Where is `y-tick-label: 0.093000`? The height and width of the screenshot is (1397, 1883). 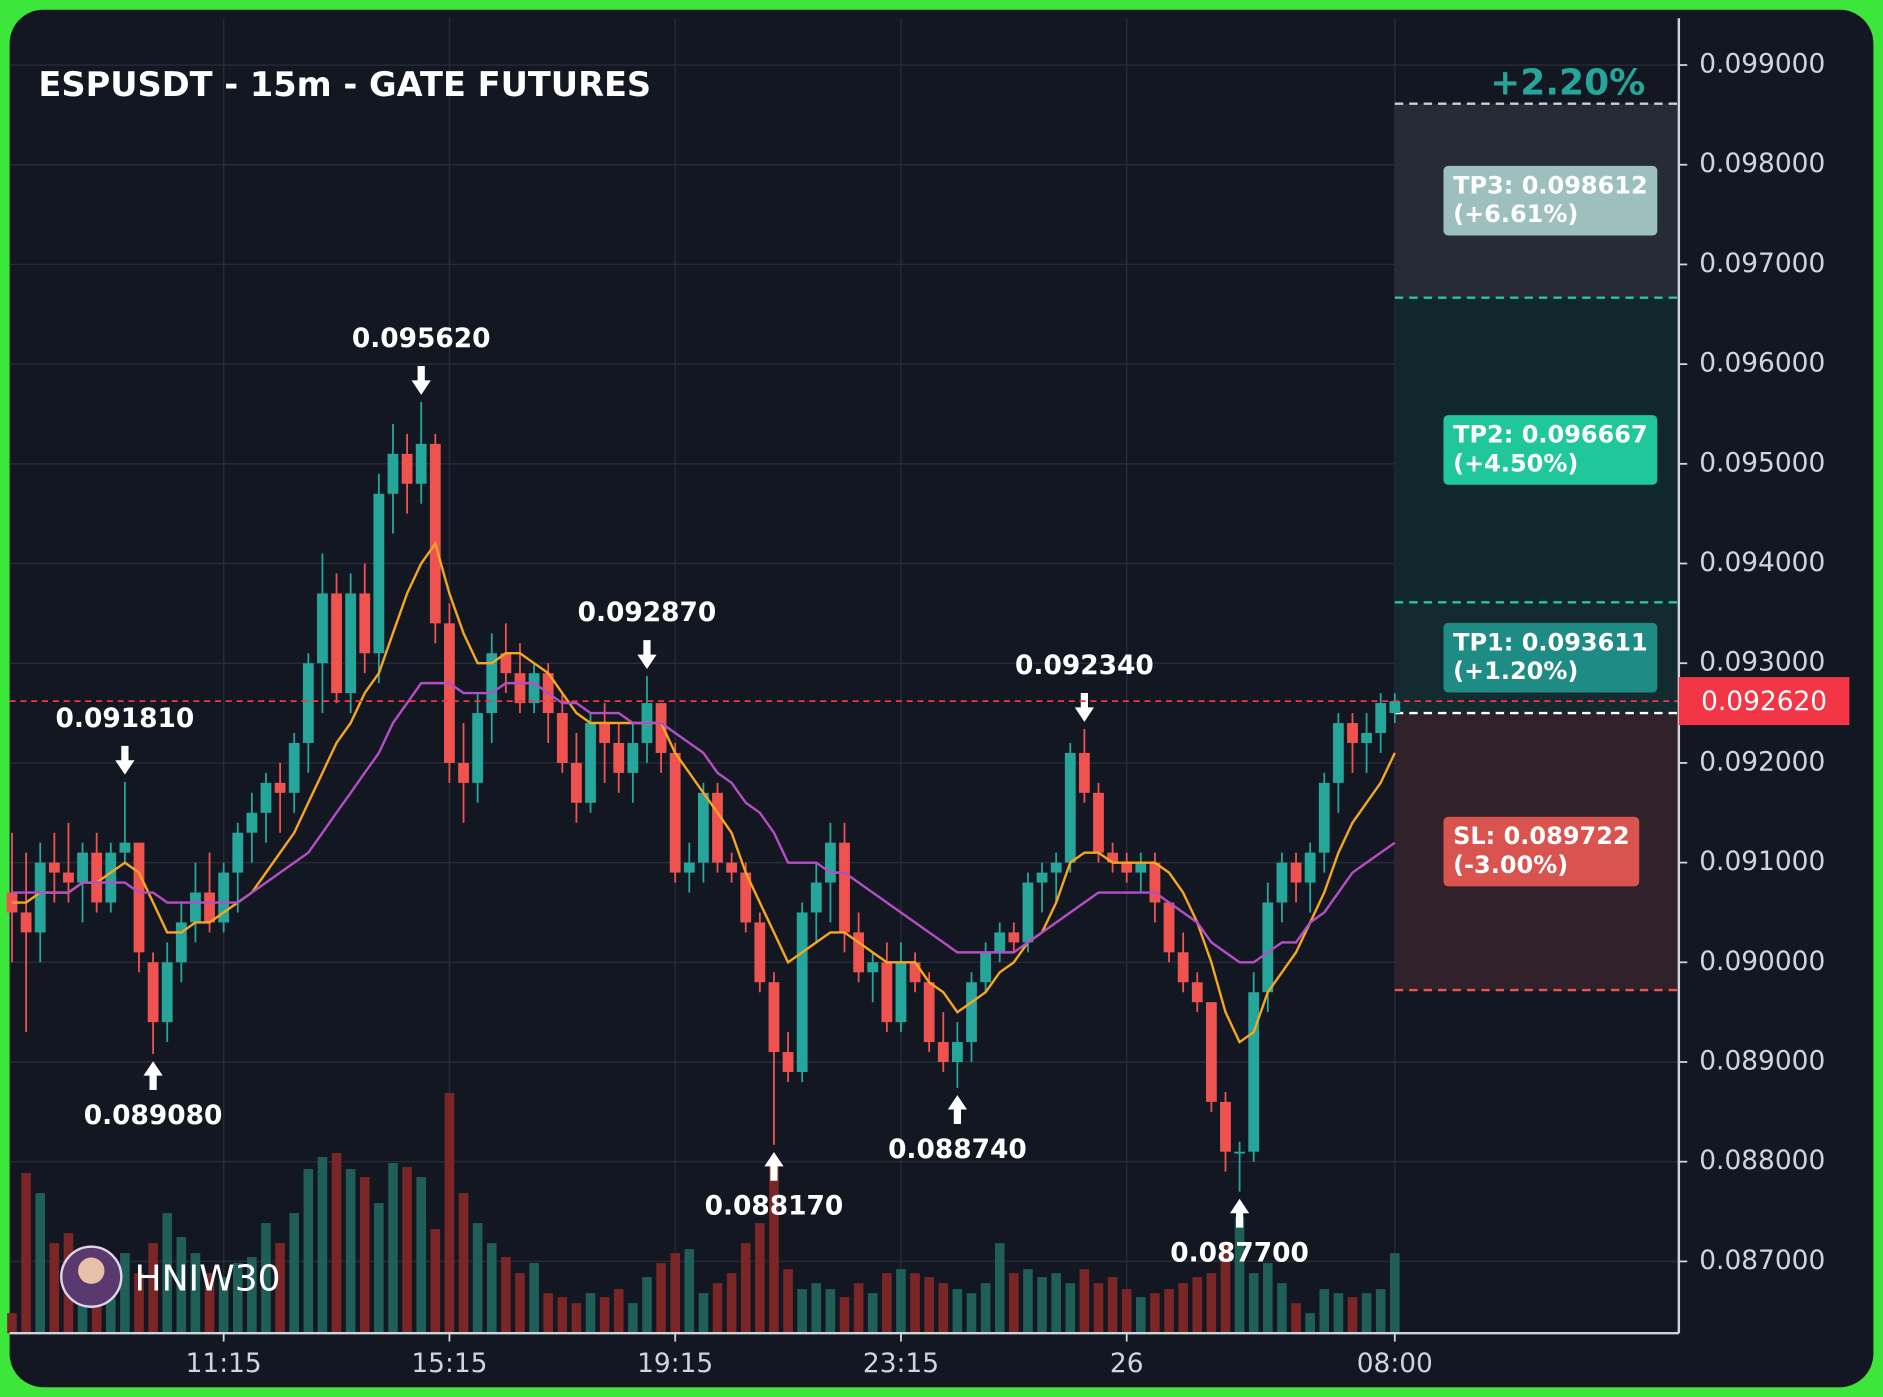 y-tick-label: 0.093000 is located at coordinates (1762, 662).